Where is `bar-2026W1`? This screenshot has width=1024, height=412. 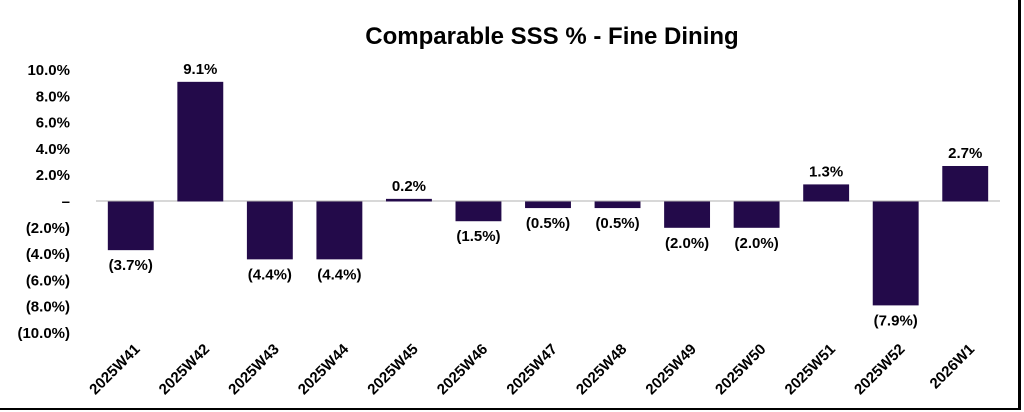 bar-2026W1 is located at coordinates (965, 183).